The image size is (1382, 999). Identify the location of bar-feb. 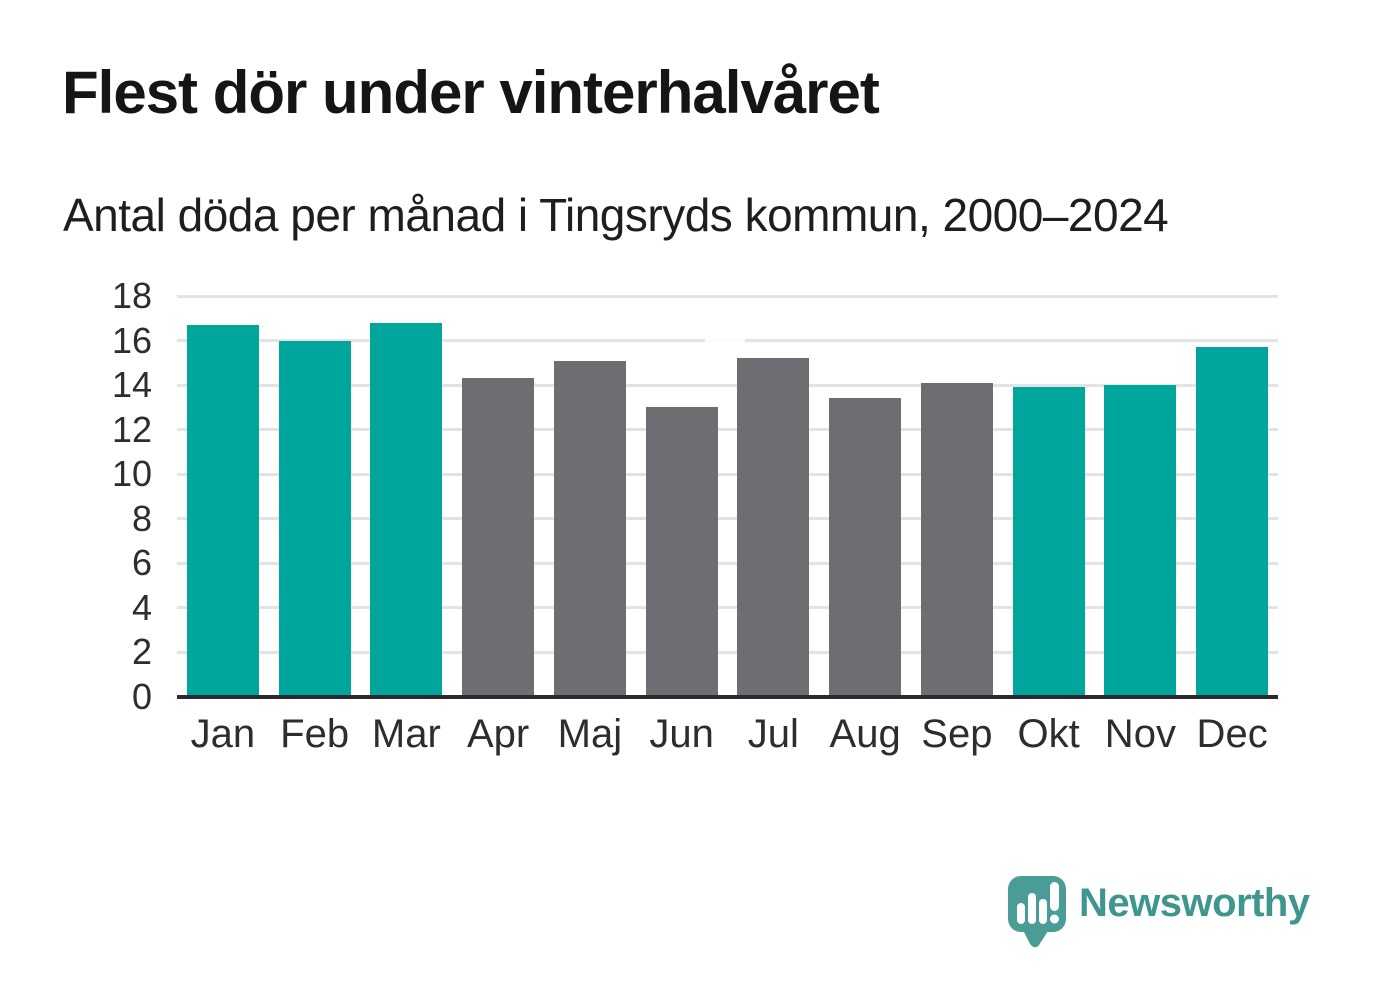
(314, 518).